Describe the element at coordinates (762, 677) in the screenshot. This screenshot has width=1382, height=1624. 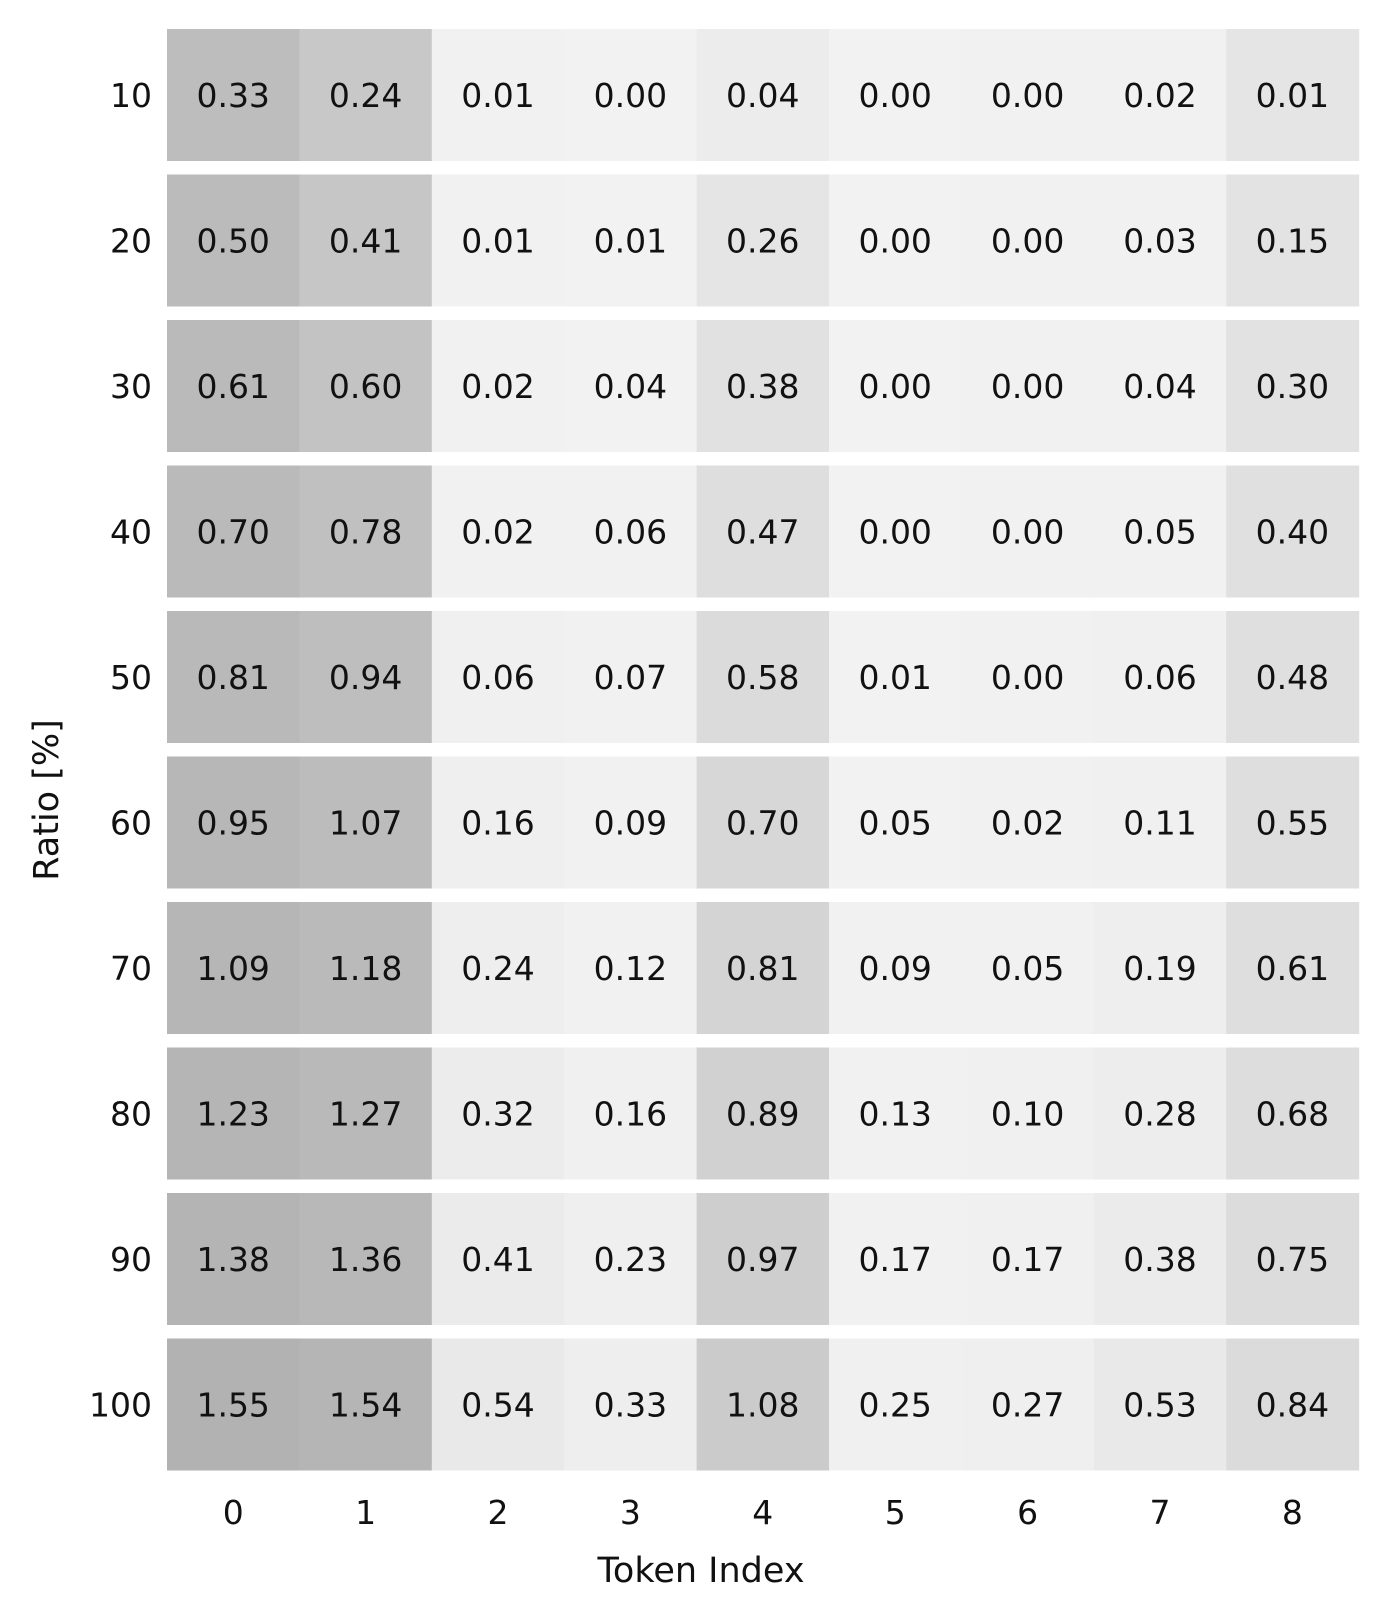
I see `cell-value-label: 0.58` at that location.